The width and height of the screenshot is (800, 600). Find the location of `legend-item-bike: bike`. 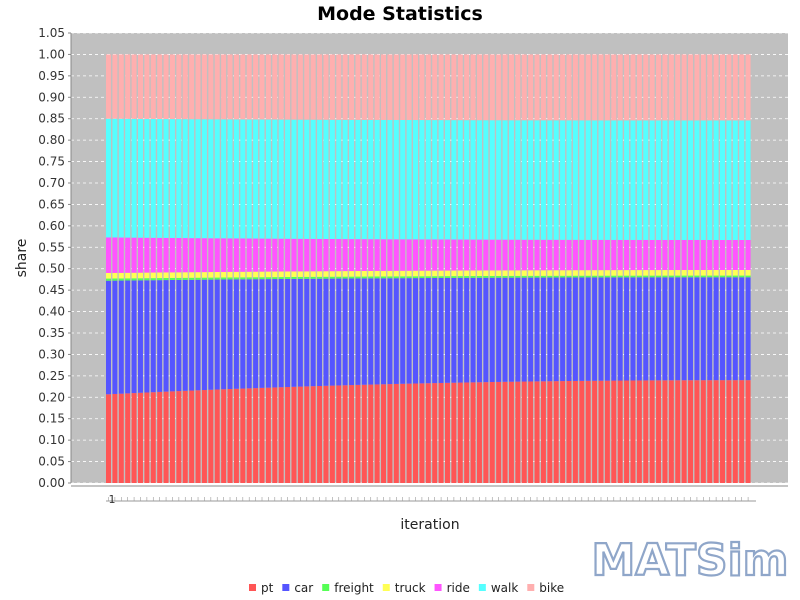

legend-item-bike: bike is located at coordinates (545, 588).